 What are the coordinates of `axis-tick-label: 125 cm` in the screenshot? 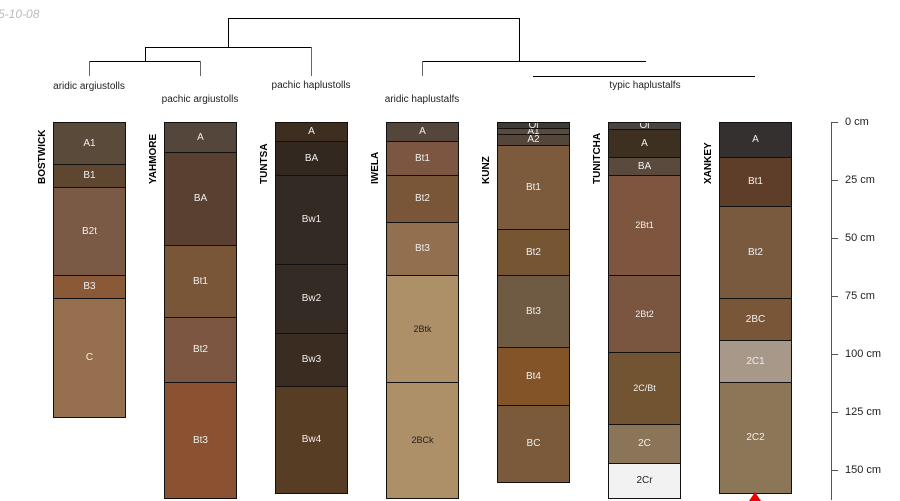 It's located at (863, 412).